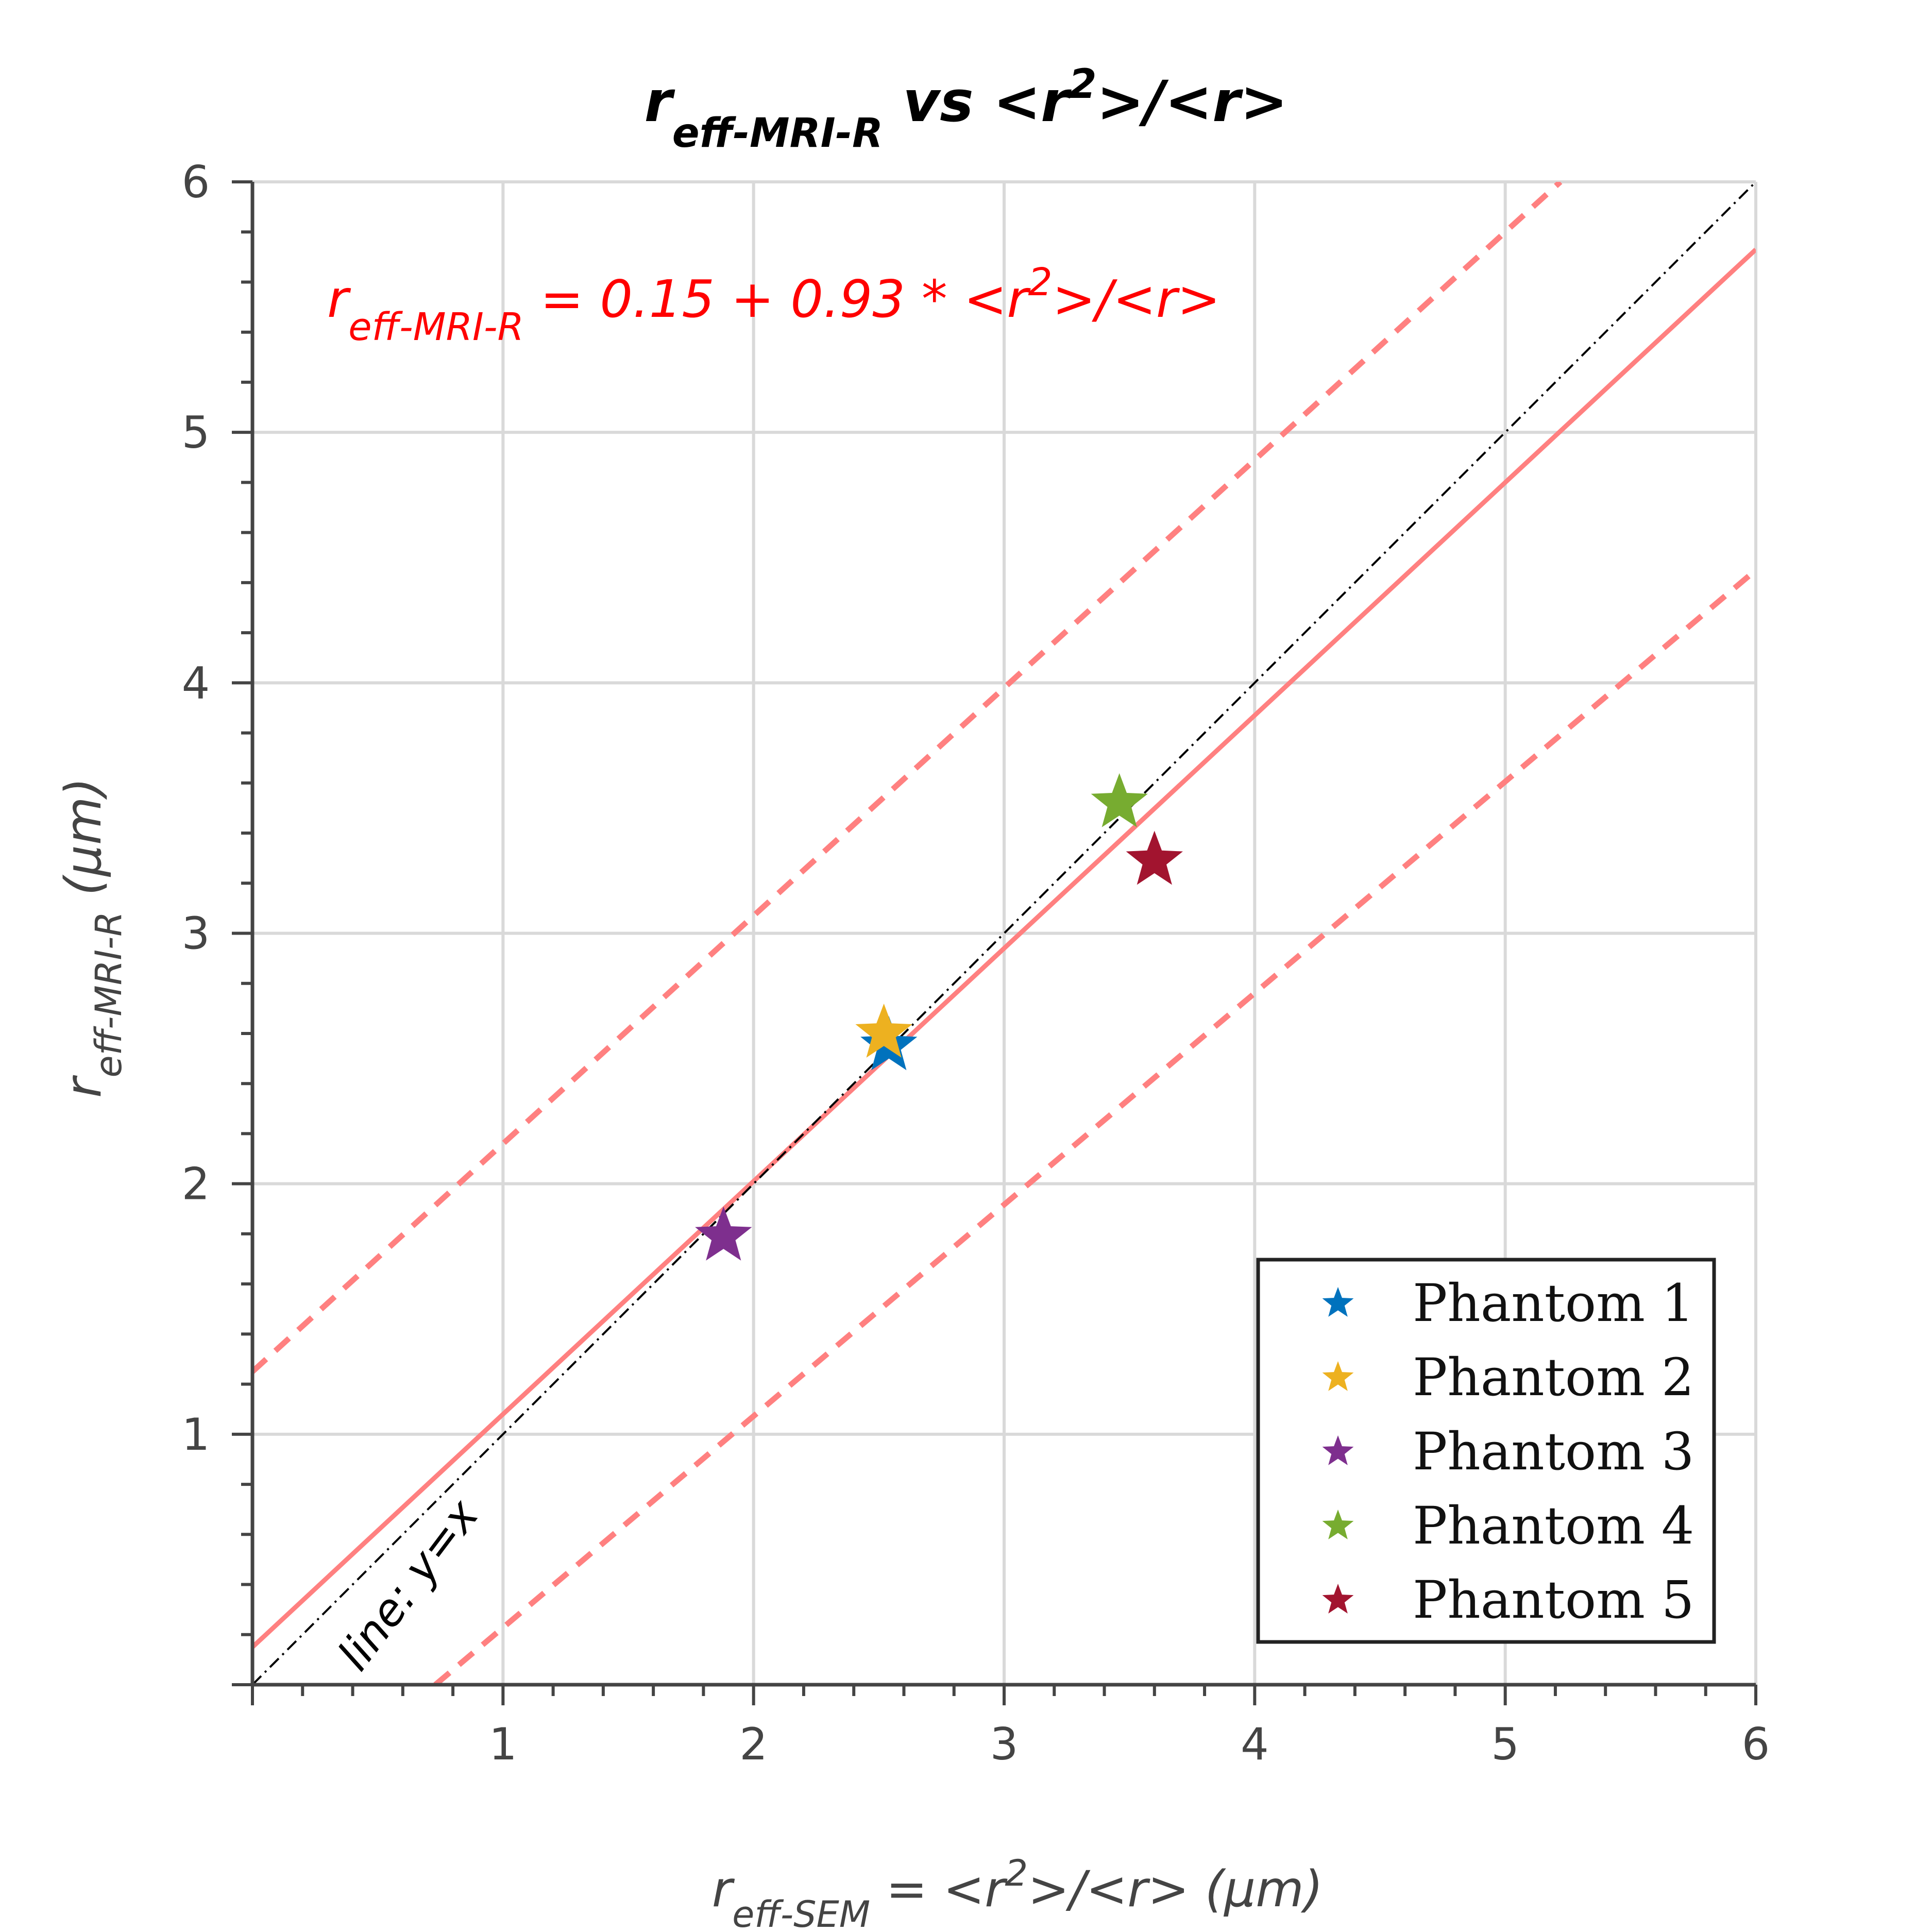  What do you see at coordinates (83, 844) in the screenshot?
I see `y-label-tail: (μm)` at bounding box center [83, 844].